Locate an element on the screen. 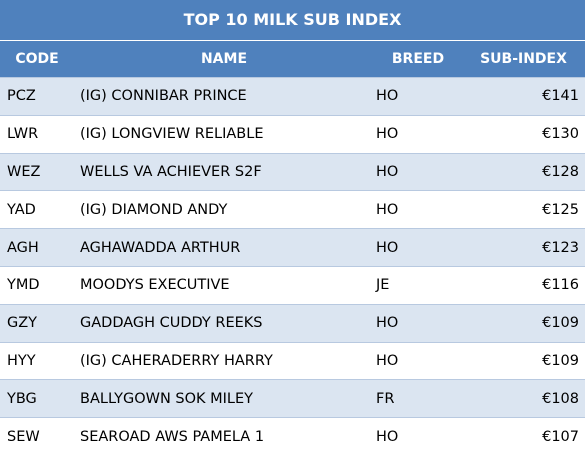 This screenshot has height=455, width=585. cell-code: PCZ is located at coordinates (21, 96).